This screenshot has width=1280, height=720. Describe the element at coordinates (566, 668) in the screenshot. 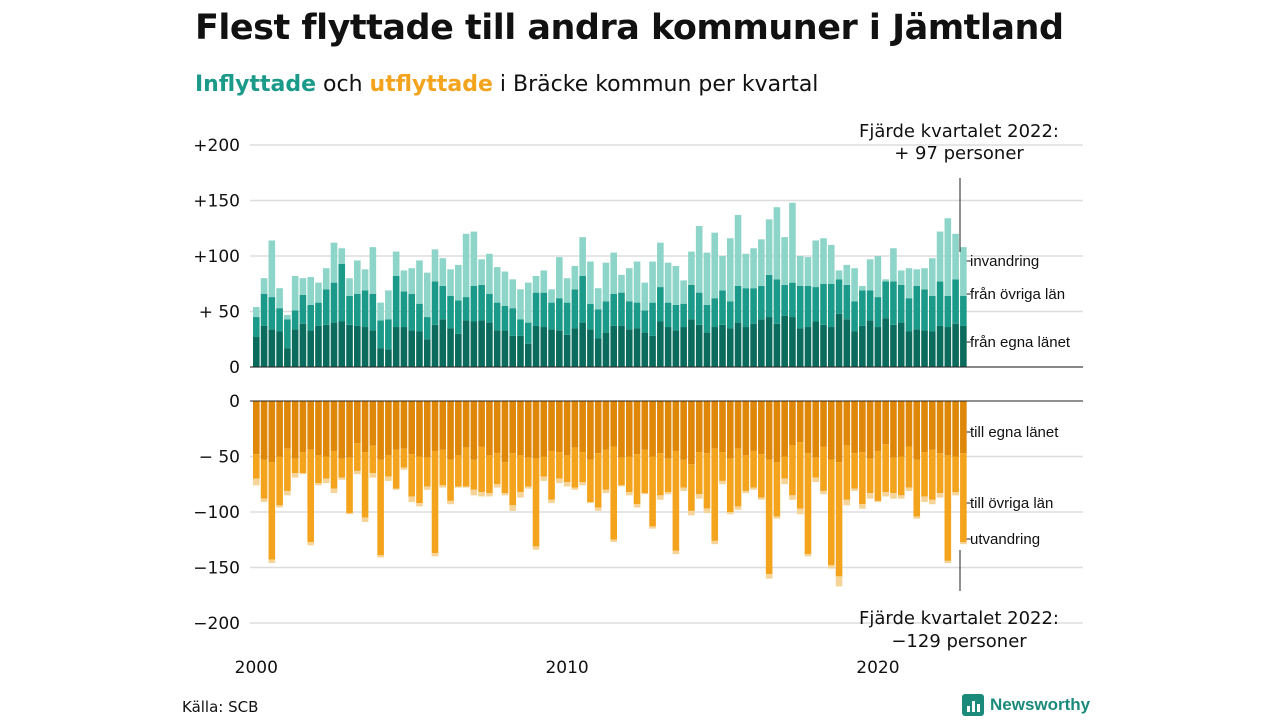

I see `x-tick-label: 2010` at that location.